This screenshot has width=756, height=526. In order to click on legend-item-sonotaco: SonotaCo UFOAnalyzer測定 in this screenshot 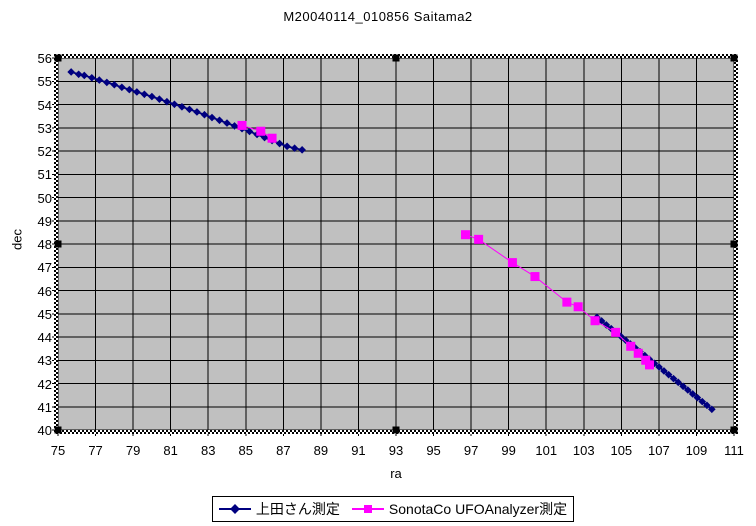, I will do `click(459, 509)`.